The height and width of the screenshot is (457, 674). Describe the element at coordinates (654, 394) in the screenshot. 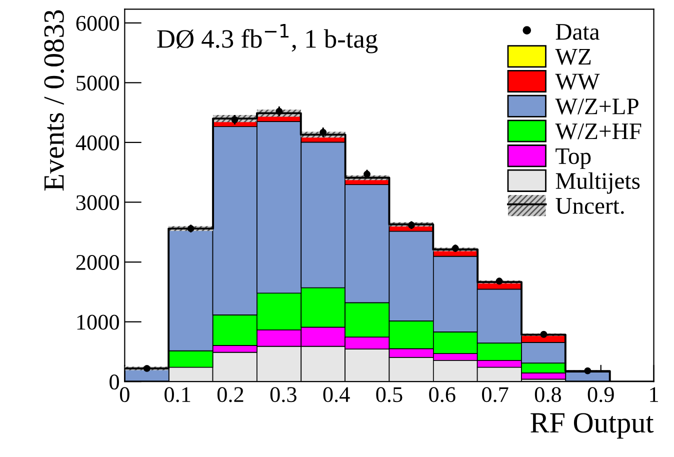

I see `x-tick-label: 1` at that location.